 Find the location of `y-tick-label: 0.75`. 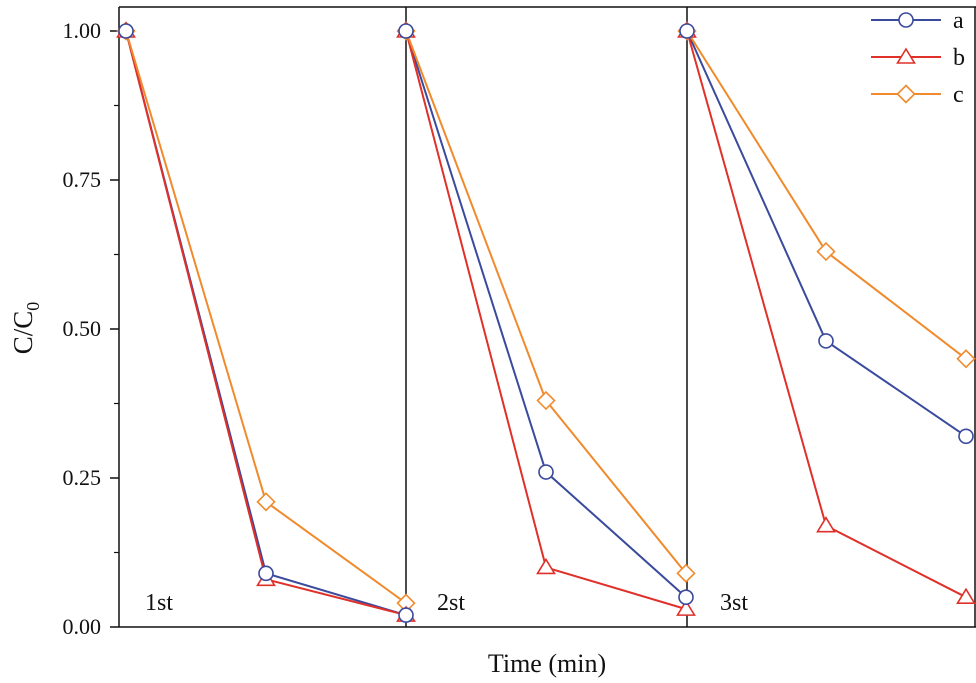

y-tick-label: 0.75 is located at coordinates (82, 179).